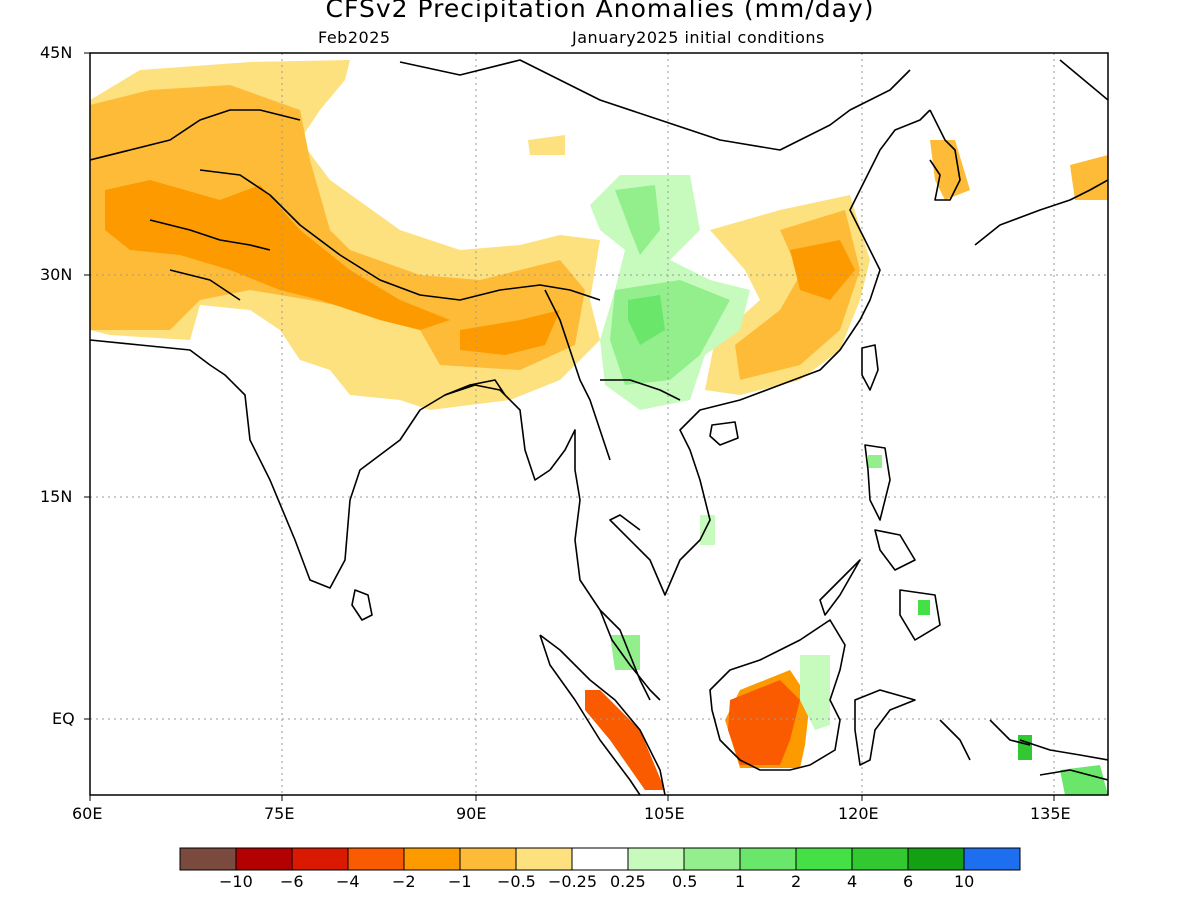  Describe the element at coordinates (1050, 813) in the screenshot. I see `x-tick-label: 135E` at that location.